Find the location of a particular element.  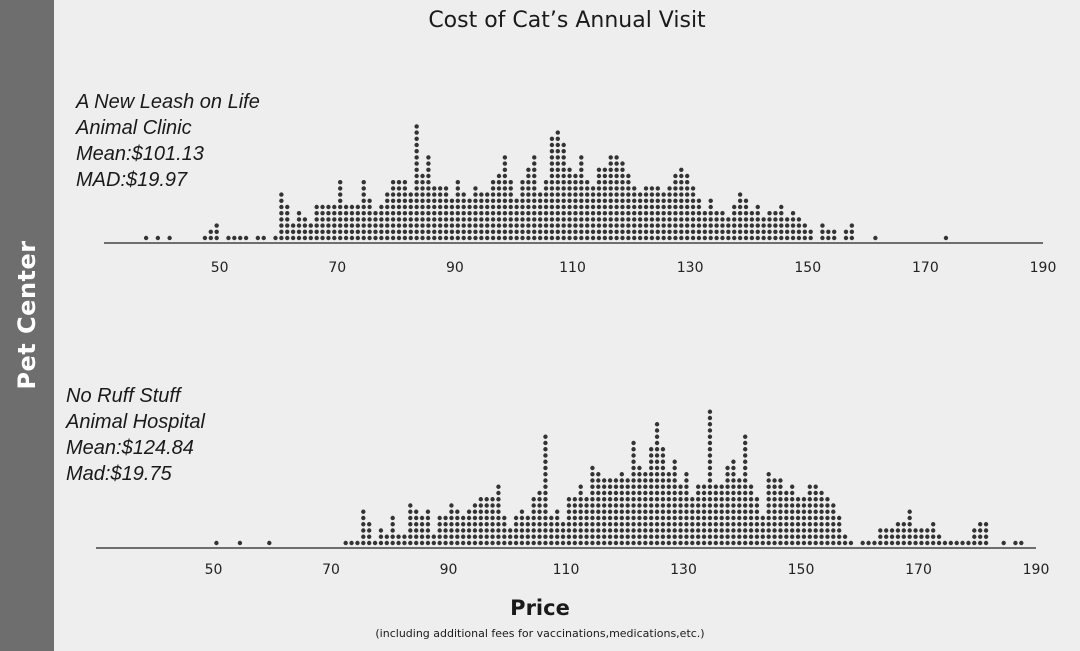

x-tick-label-top: 150 is located at coordinates (807, 268).